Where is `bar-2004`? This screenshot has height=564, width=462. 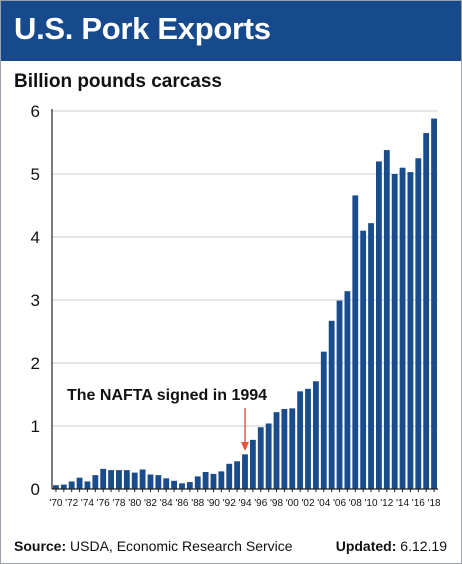 bar-2004 is located at coordinates (323, 420).